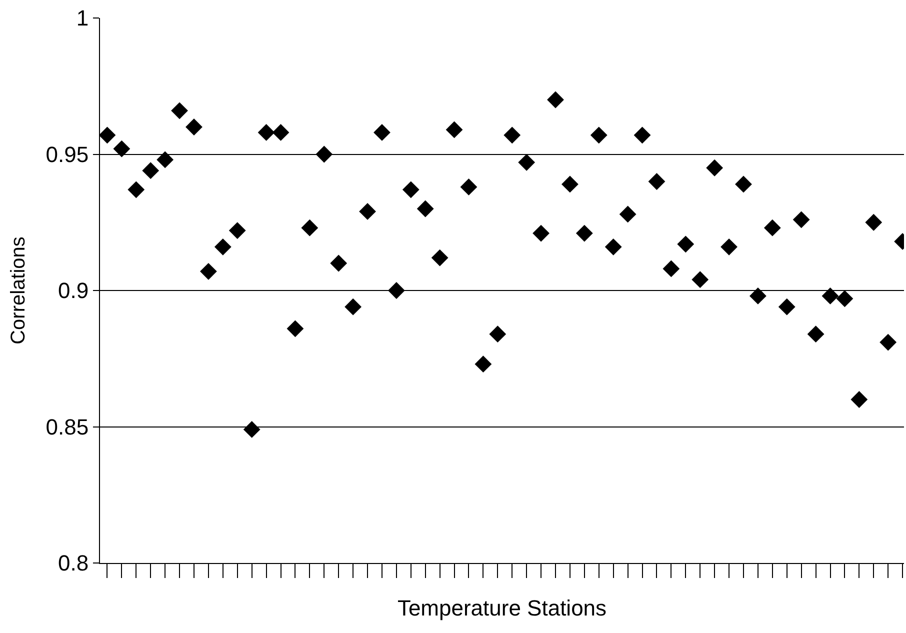 Image resolution: width=906 pixels, height=633 pixels. Describe the element at coordinates (67, 154) in the screenshot. I see `y-tick-label: 0.95` at that location.